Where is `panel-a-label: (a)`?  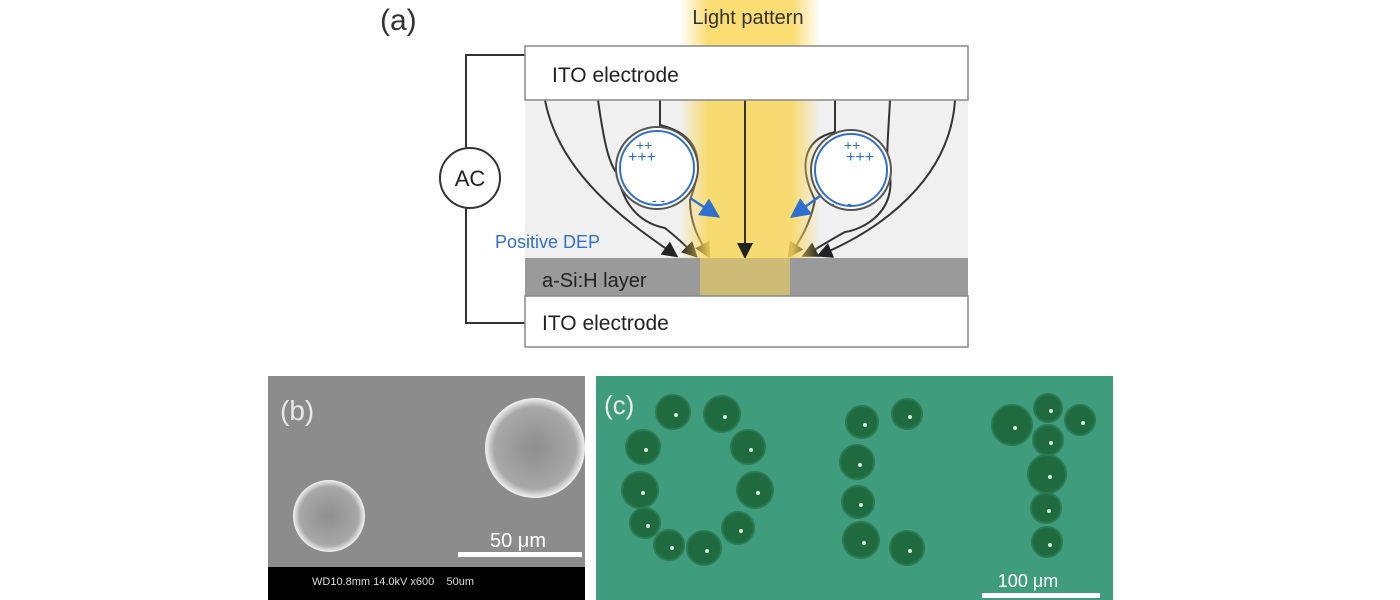
panel-a-label: (a) is located at coordinates (398, 20).